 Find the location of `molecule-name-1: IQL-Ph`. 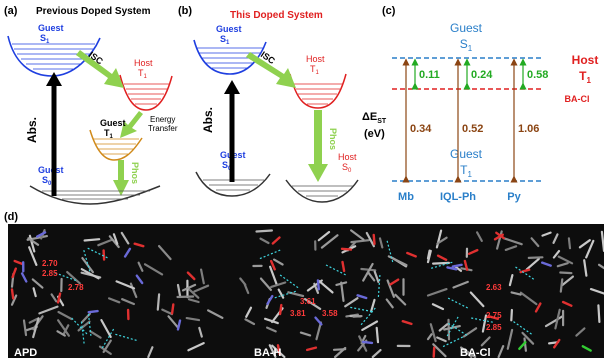

molecule-name-1: IQL-Ph is located at coordinates (458, 197).